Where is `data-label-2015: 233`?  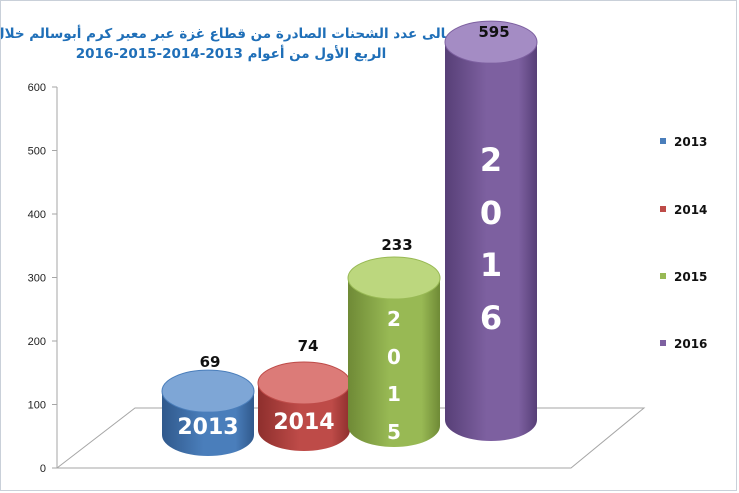 data-label-2015: 233 is located at coordinates (396, 245).